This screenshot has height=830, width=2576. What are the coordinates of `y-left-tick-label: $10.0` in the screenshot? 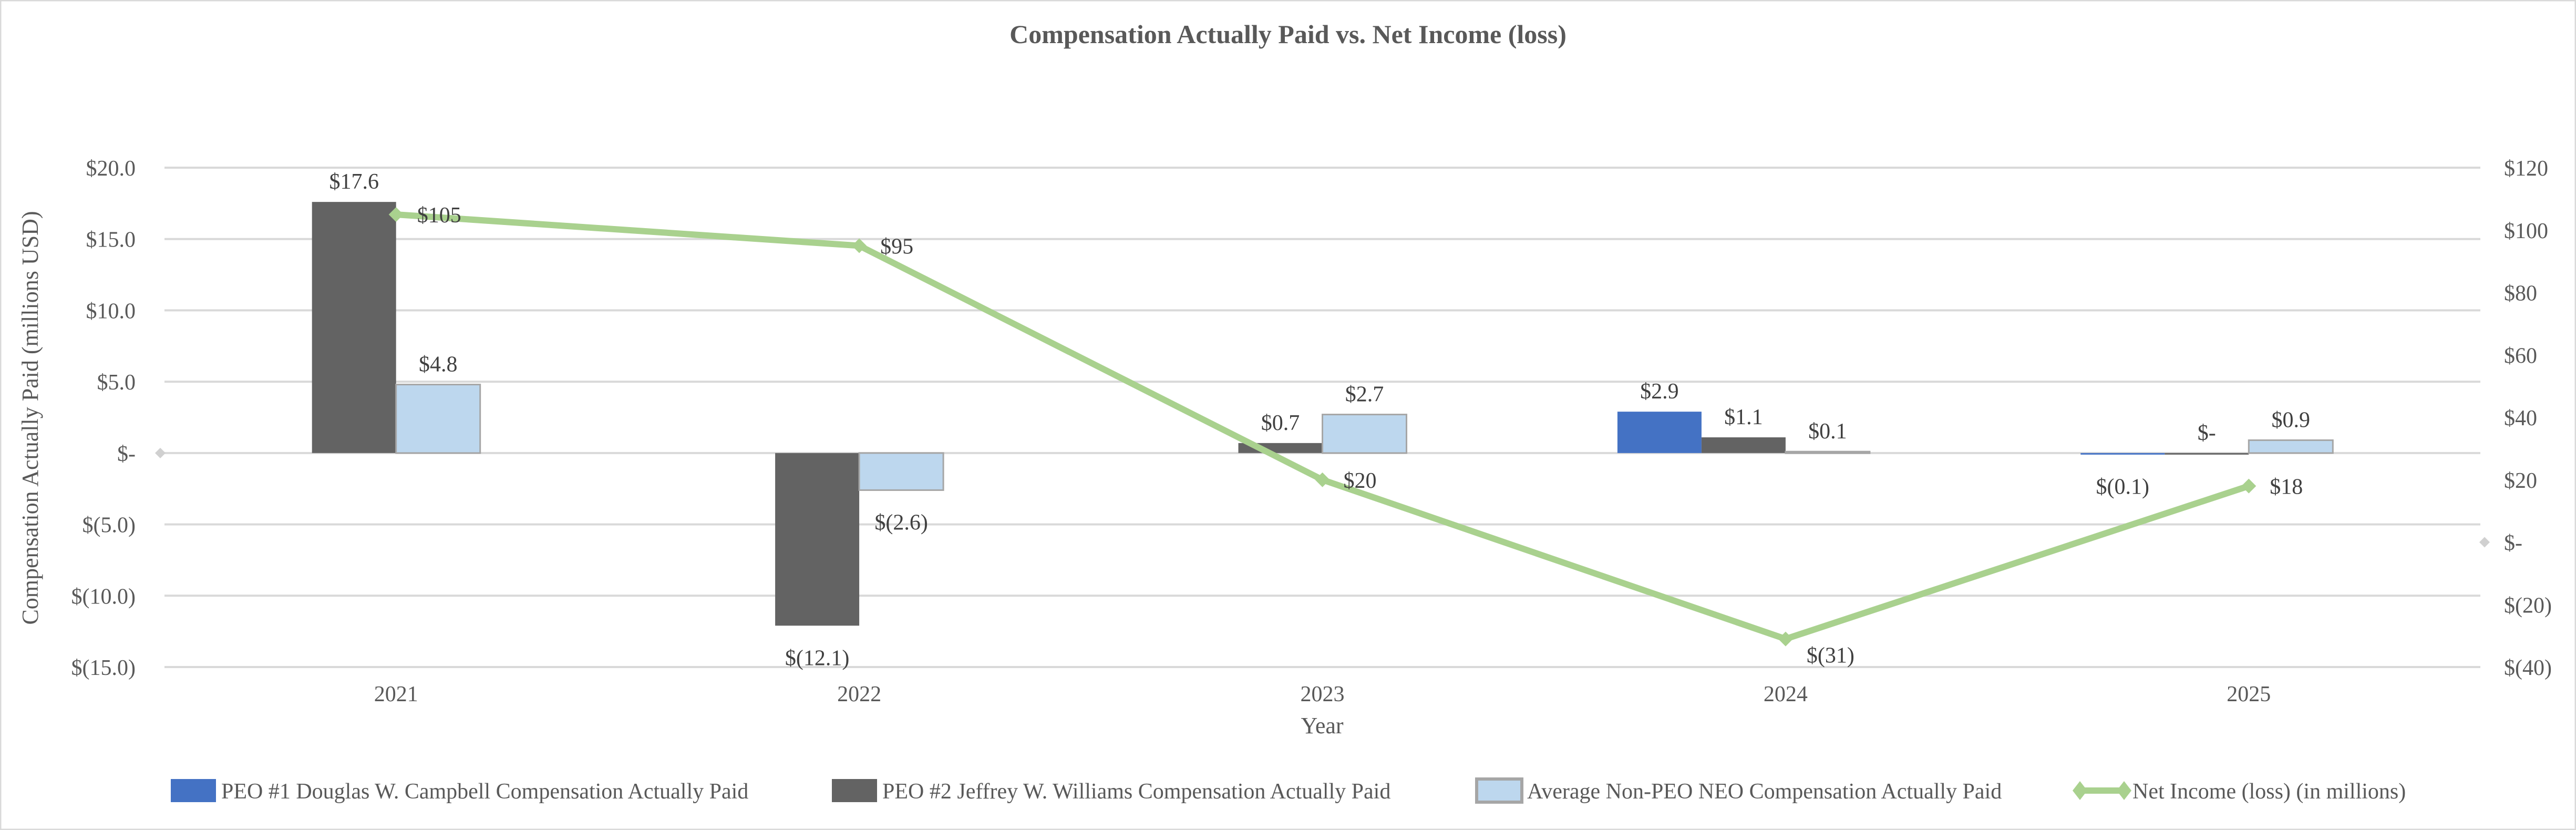 It's located at (111, 311).